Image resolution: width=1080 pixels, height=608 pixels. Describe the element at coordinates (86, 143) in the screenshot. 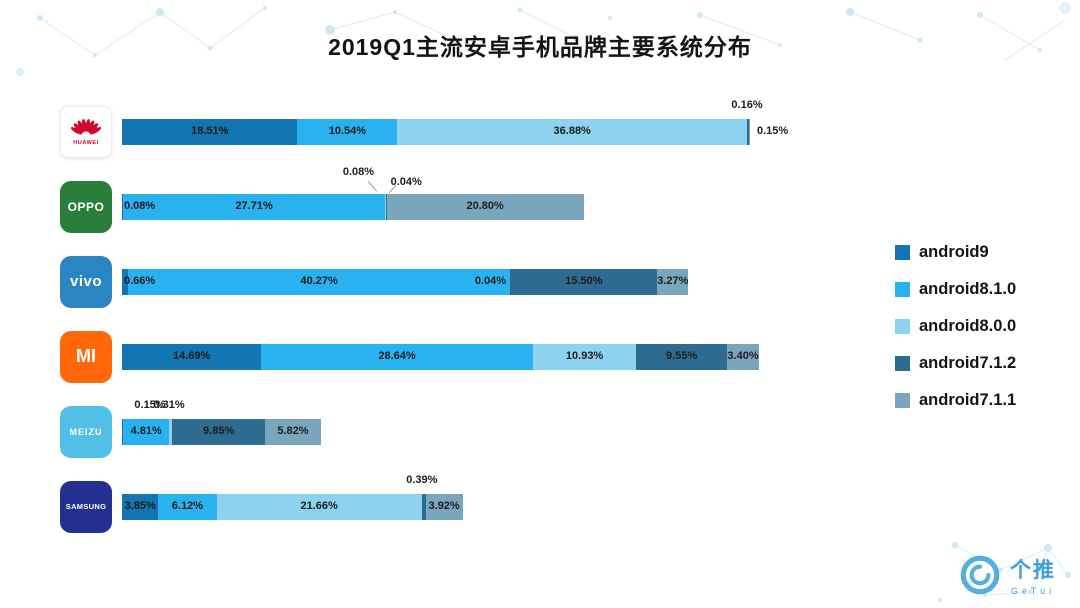

I see `brand-logo-text: HUAWEI` at that location.